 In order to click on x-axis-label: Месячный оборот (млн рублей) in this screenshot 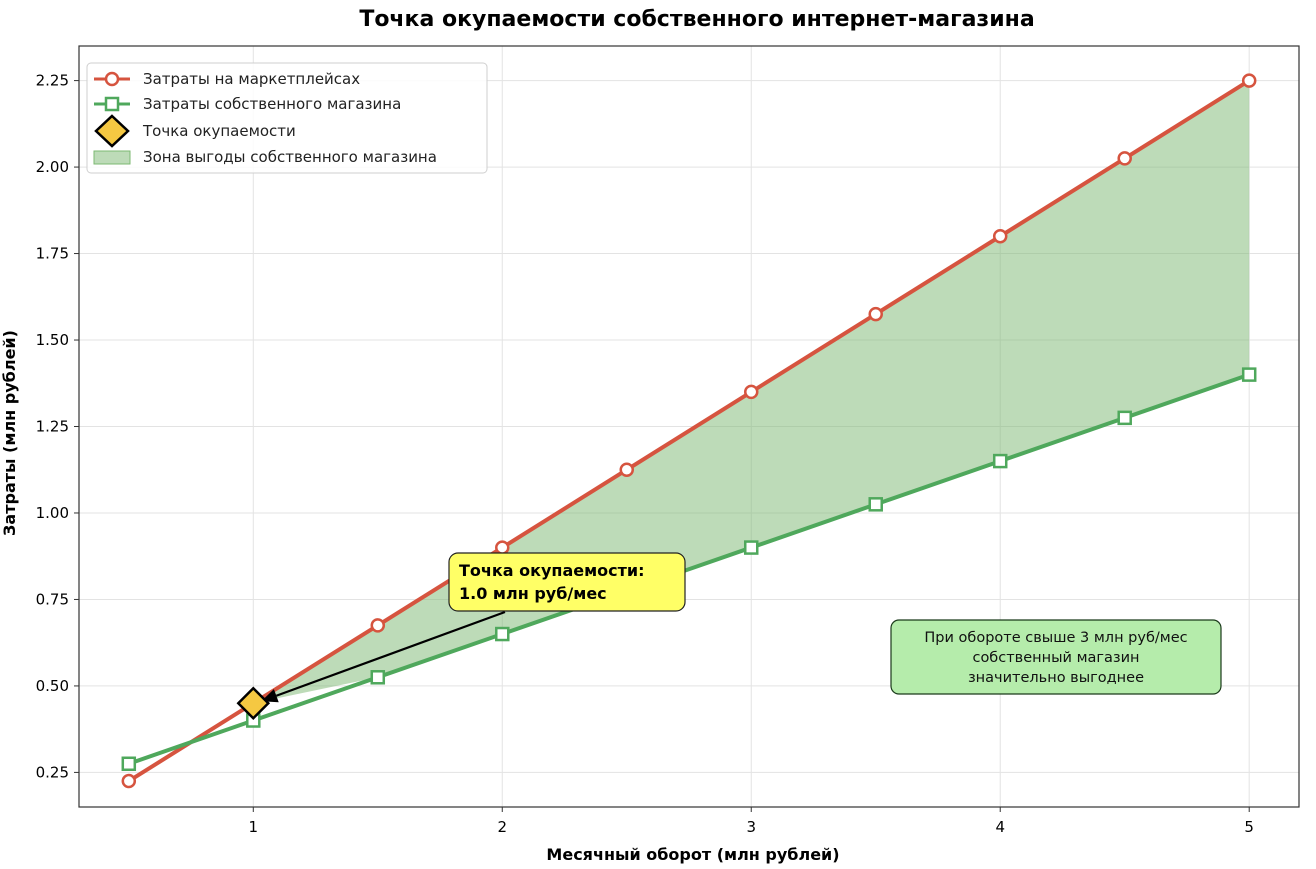, I will do `click(692, 854)`.